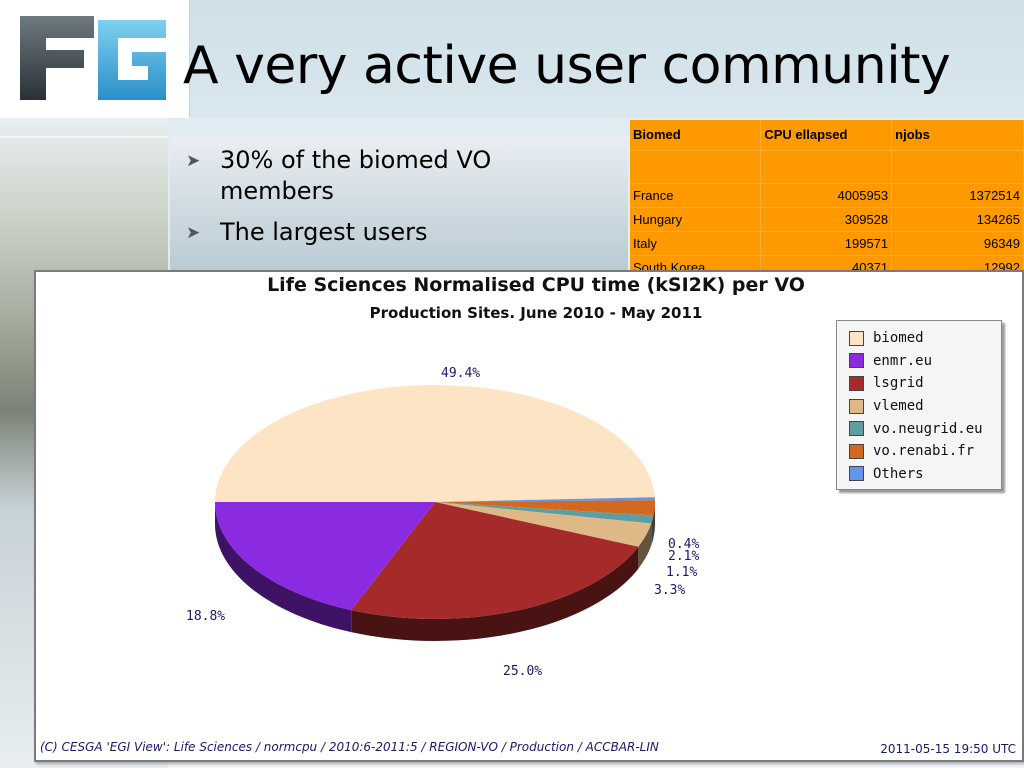 The image size is (1024, 768). I want to click on pie-slice-enmr.eu, so click(325, 556).